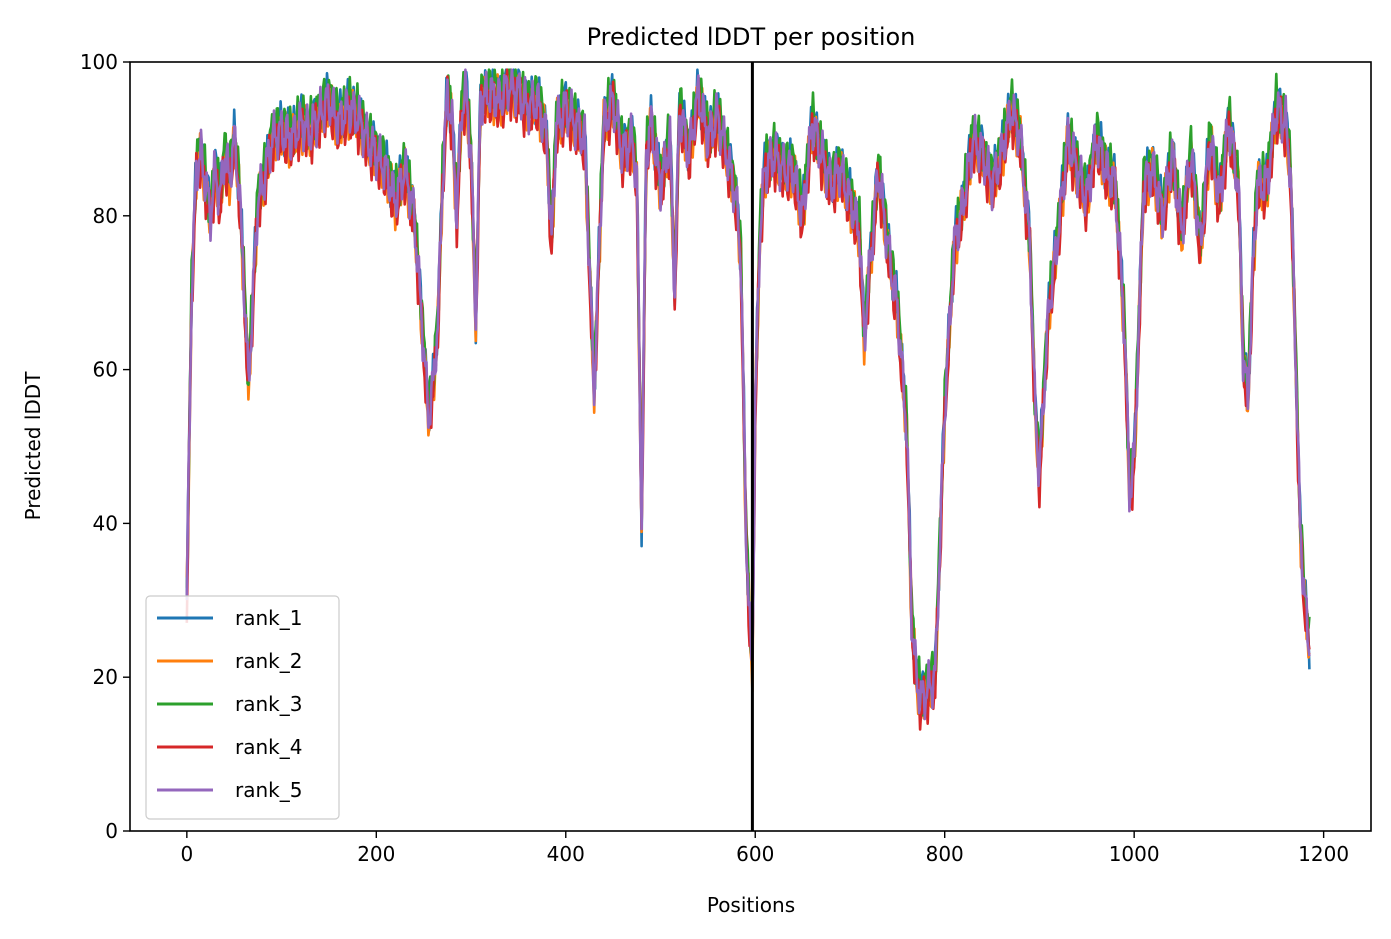  What do you see at coordinates (105, 370) in the screenshot?
I see `y-tick-label: 60` at bounding box center [105, 370].